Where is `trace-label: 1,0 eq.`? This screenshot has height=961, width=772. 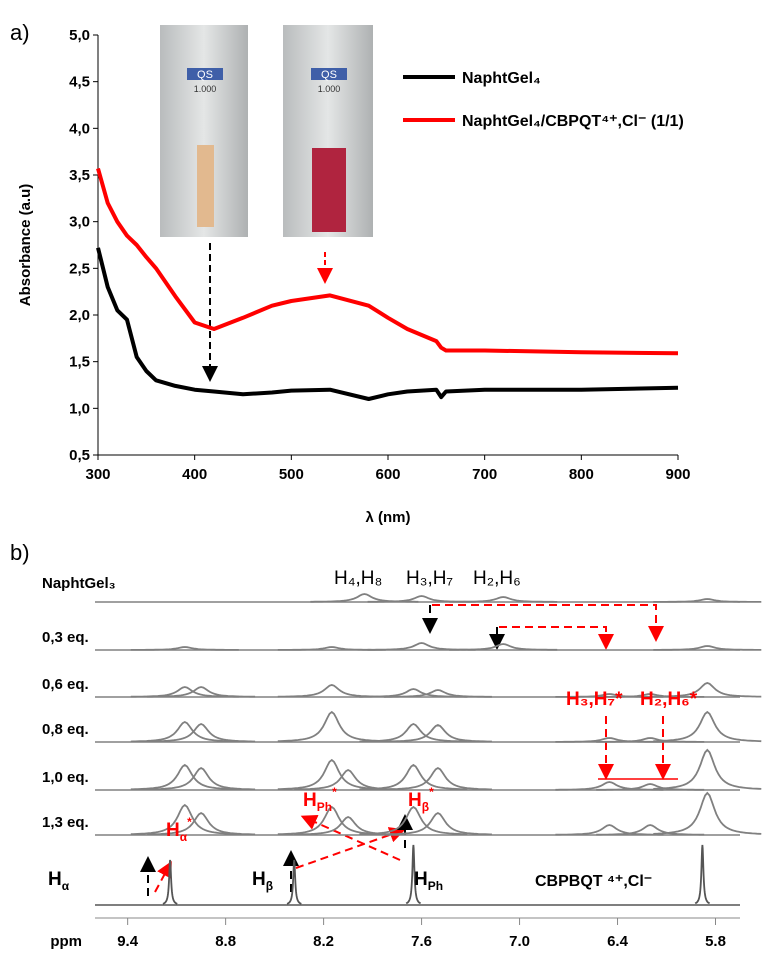 trace-label: 1,0 eq. is located at coordinates (65, 777).